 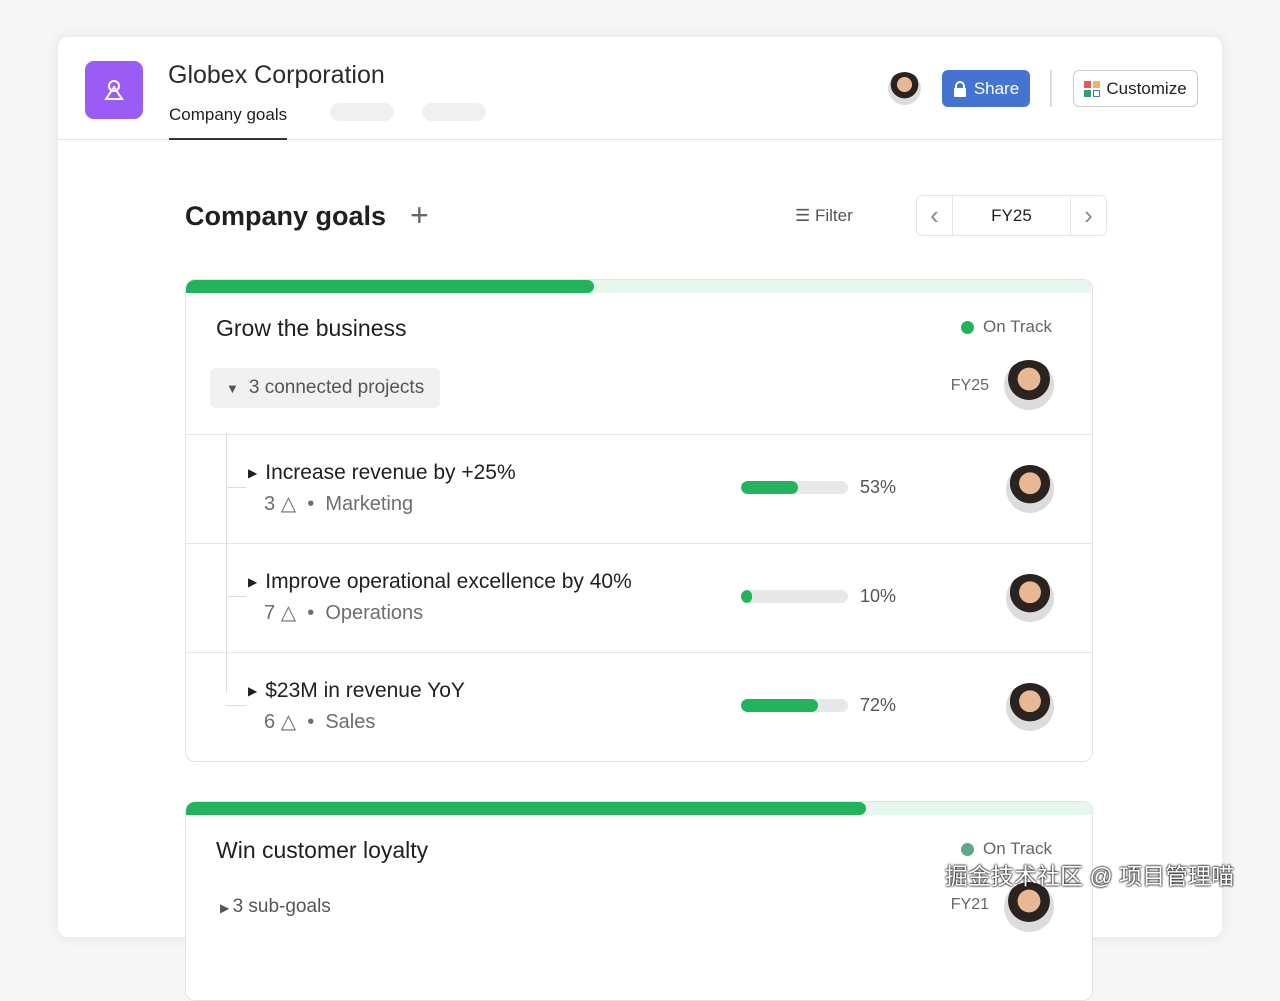 I want to click on subgoal-title-wrap: ▶ Increase revenue by +25%, so click(x=382, y=473).